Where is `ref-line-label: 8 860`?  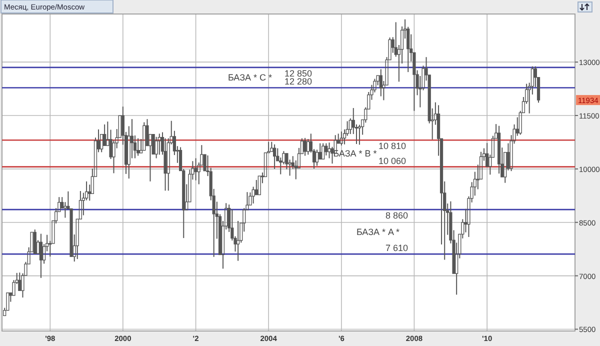 ref-line-label: 8 860 is located at coordinates (396, 215).